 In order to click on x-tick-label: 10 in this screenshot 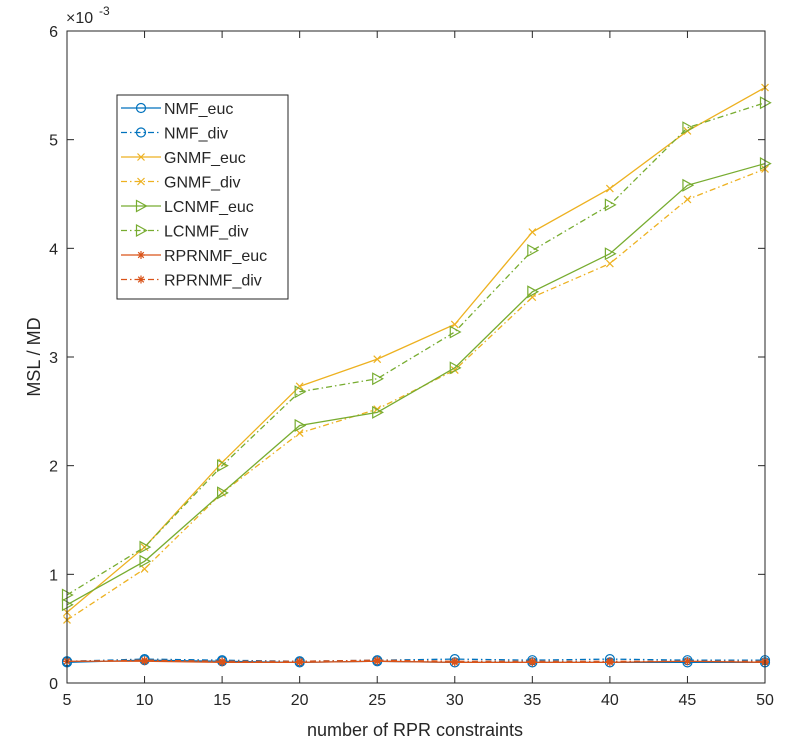, I will do `click(145, 700)`.